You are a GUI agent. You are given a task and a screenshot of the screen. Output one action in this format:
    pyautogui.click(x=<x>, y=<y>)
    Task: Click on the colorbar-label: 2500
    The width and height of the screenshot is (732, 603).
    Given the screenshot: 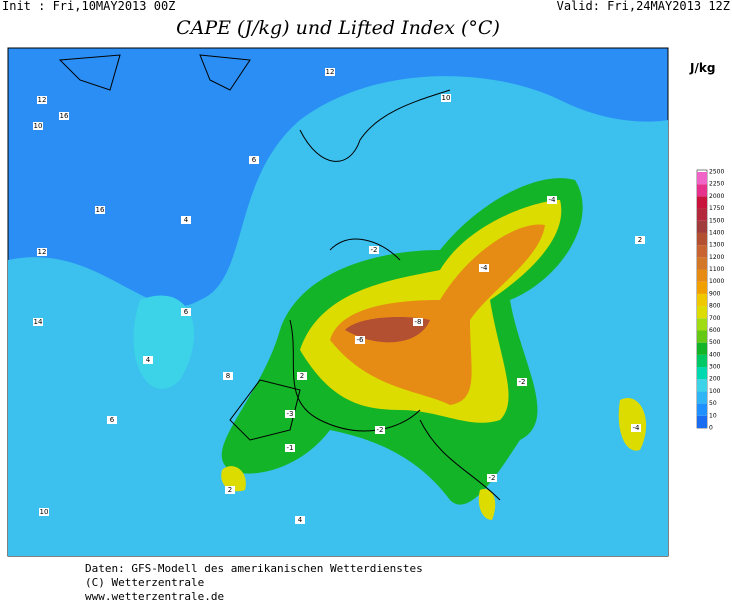 What is the action you would take?
    pyautogui.click(x=716, y=172)
    